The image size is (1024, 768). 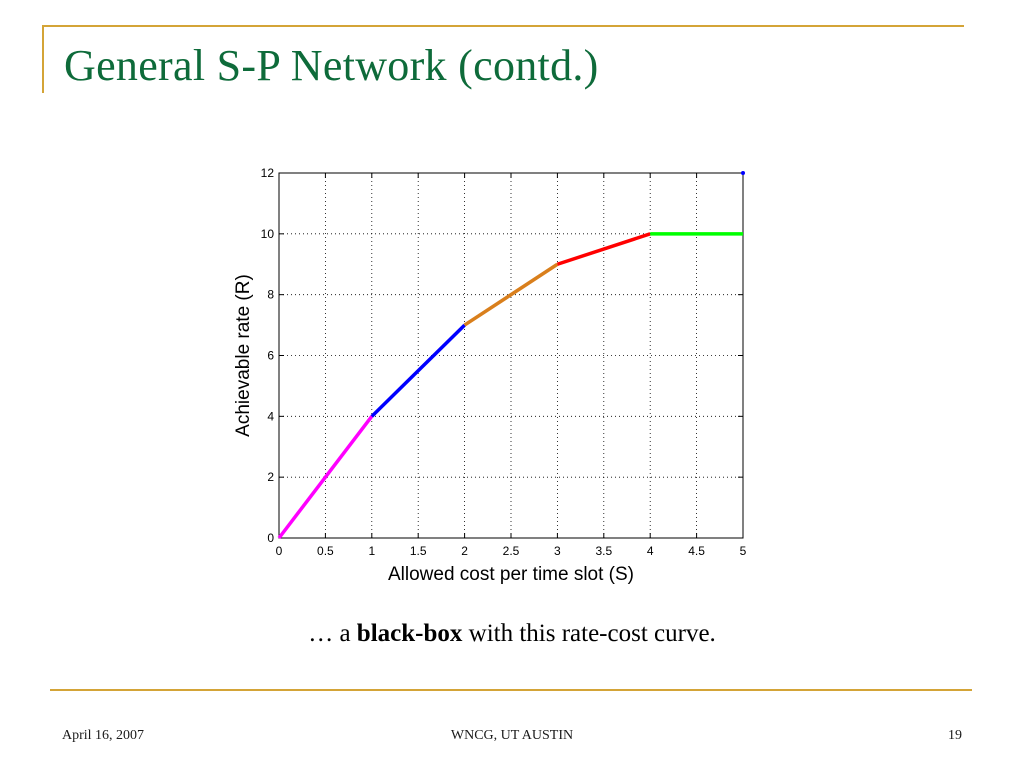 I want to click on x-tick-label: 1.5, so click(x=418, y=551).